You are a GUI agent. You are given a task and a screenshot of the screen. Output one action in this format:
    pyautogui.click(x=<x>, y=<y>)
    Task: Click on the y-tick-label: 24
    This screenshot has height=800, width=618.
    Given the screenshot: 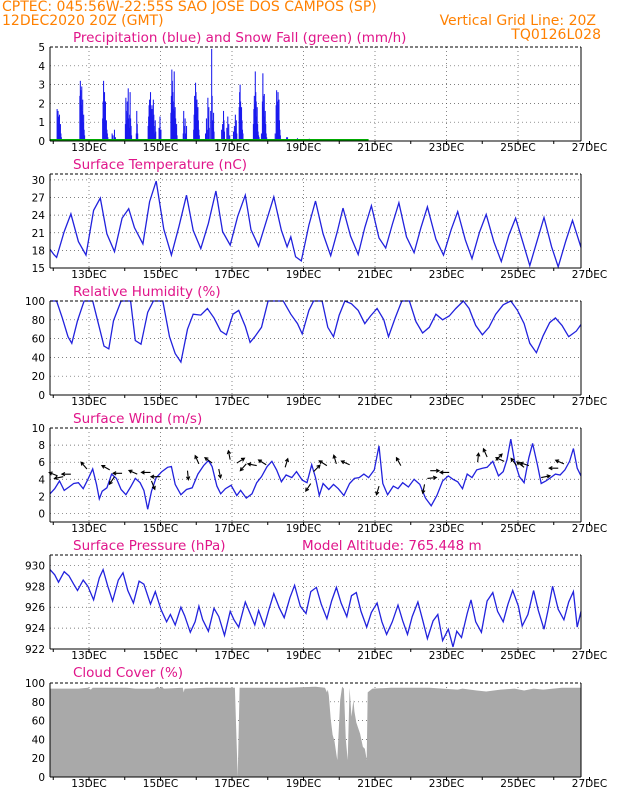 What is the action you would take?
    pyautogui.click(x=39, y=216)
    